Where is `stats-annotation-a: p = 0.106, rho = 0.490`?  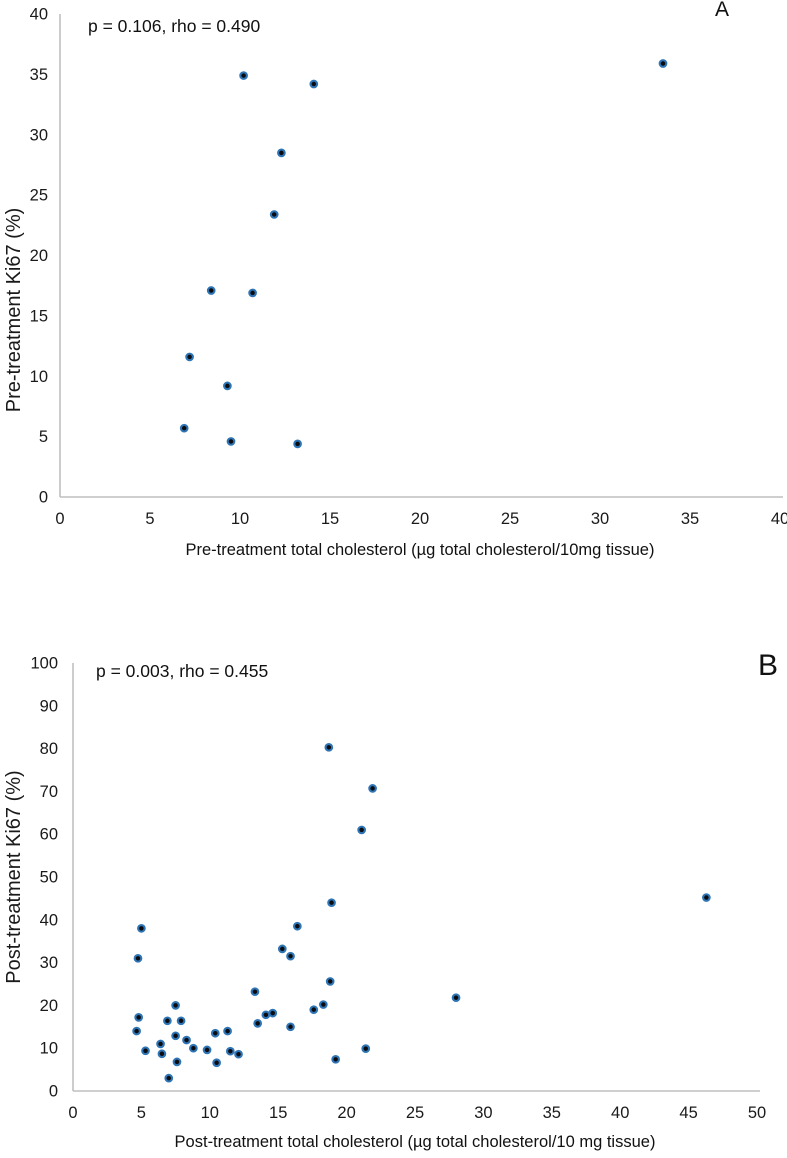 stats-annotation-a: p = 0.106, rho = 0.490 is located at coordinates (174, 26).